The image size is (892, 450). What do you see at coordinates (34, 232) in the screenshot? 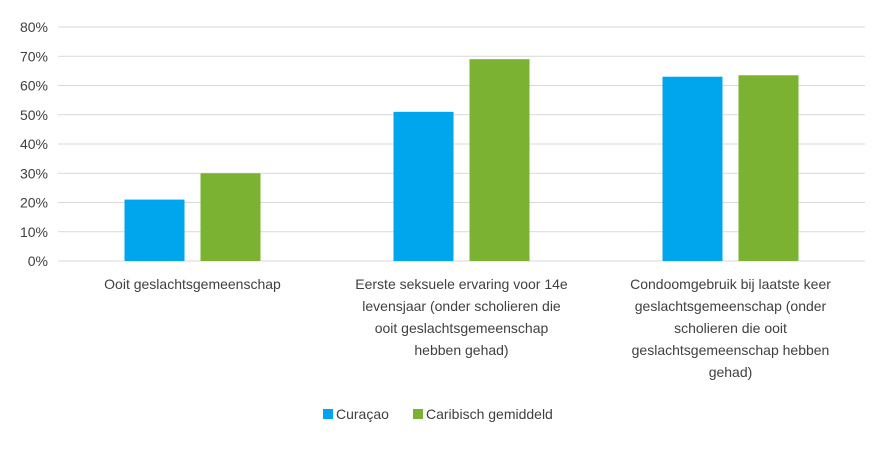
I see `y-tick-label-10: 10%` at bounding box center [34, 232].